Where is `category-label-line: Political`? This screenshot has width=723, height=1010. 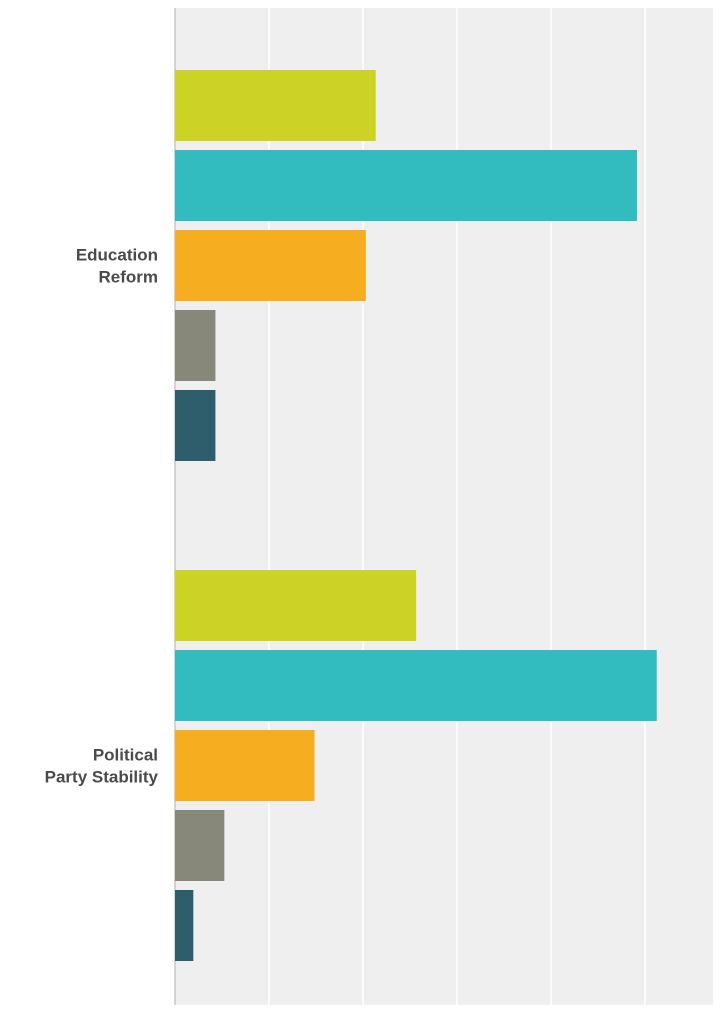 category-label-line: Political is located at coordinates (125, 755).